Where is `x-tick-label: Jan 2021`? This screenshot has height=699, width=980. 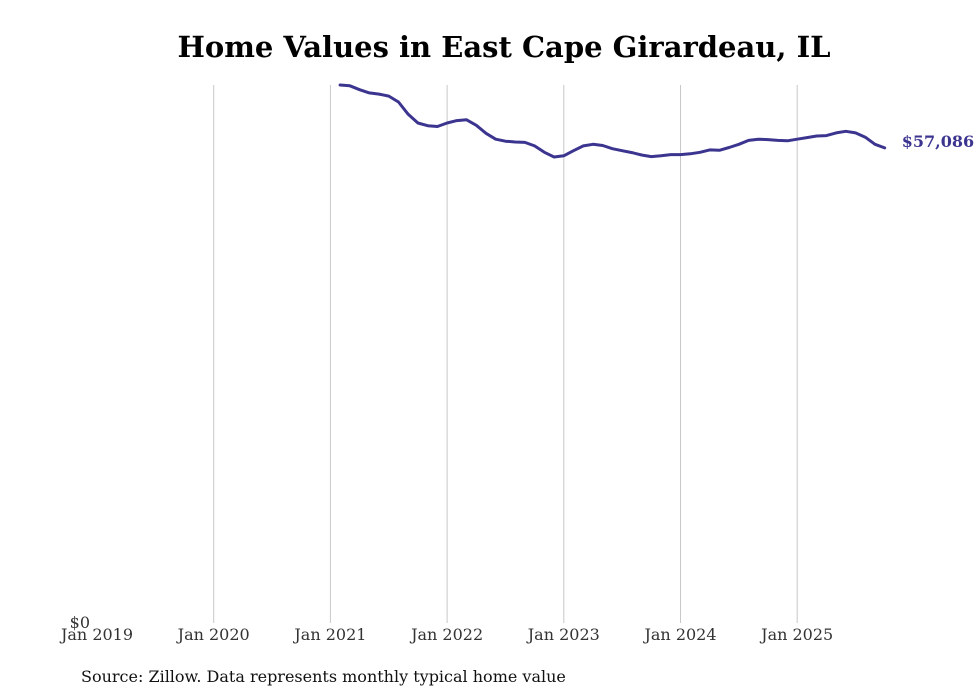
x-tick-label: Jan 2021 is located at coordinates (329, 634).